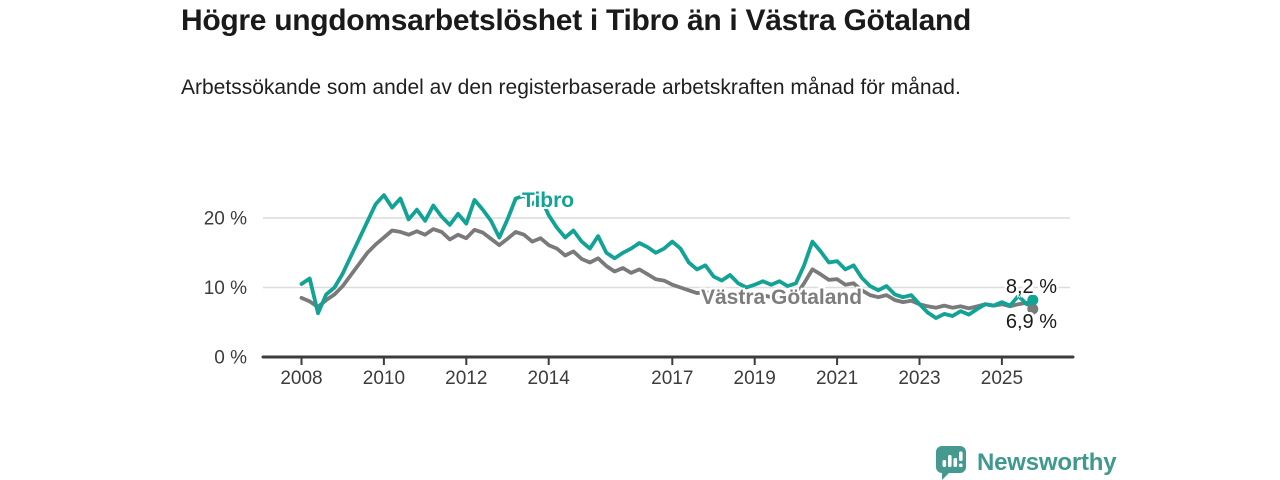 Image resolution: width=1280 pixels, height=480 pixels. What do you see at coordinates (1031, 322) in the screenshot?
I see `end-value-label-vastra-gotaland: 6,9 %` at bounding box center [1031, 322].